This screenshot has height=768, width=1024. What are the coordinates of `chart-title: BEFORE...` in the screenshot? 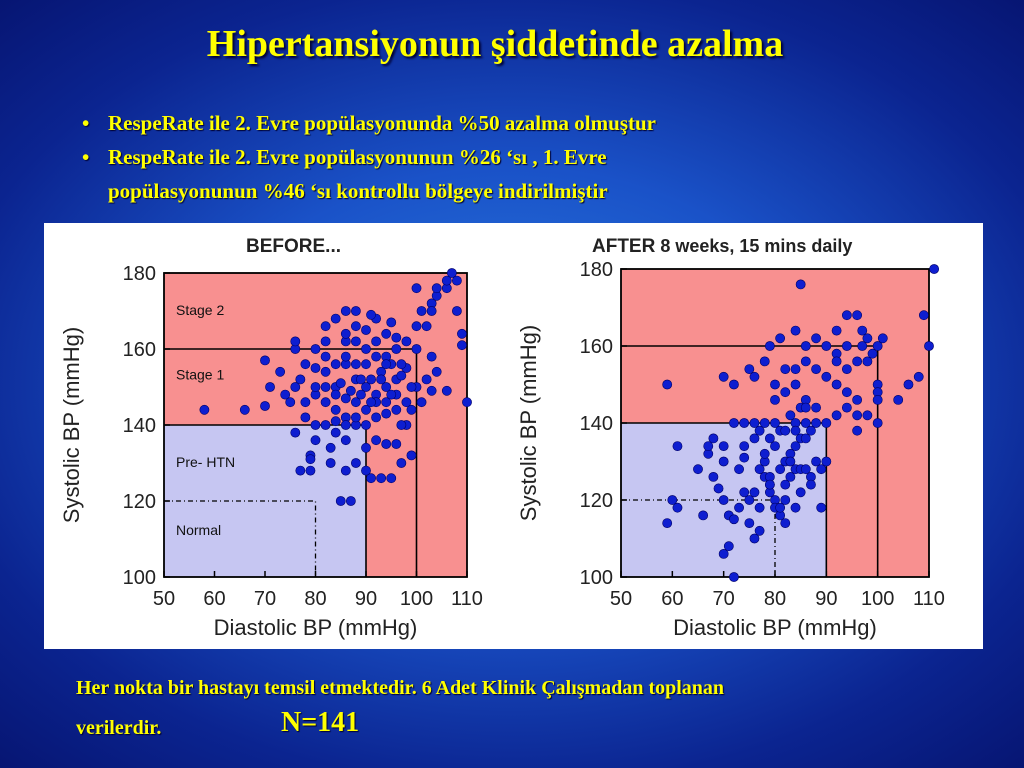 It's located at (293, 246).